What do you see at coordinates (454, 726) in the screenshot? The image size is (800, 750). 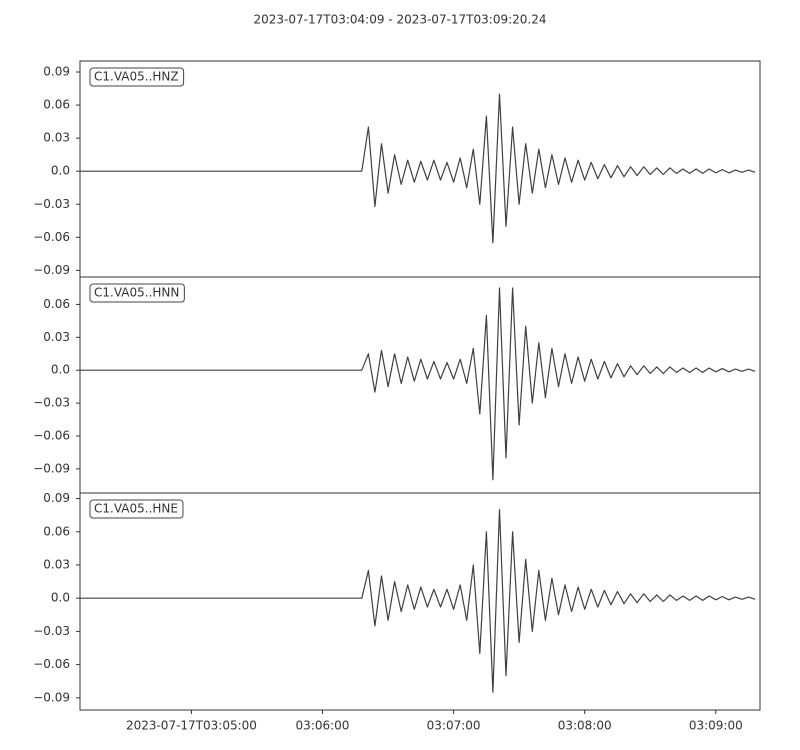 I see `x-tick-label: 03:07:00` at bounding box center [454, 726].